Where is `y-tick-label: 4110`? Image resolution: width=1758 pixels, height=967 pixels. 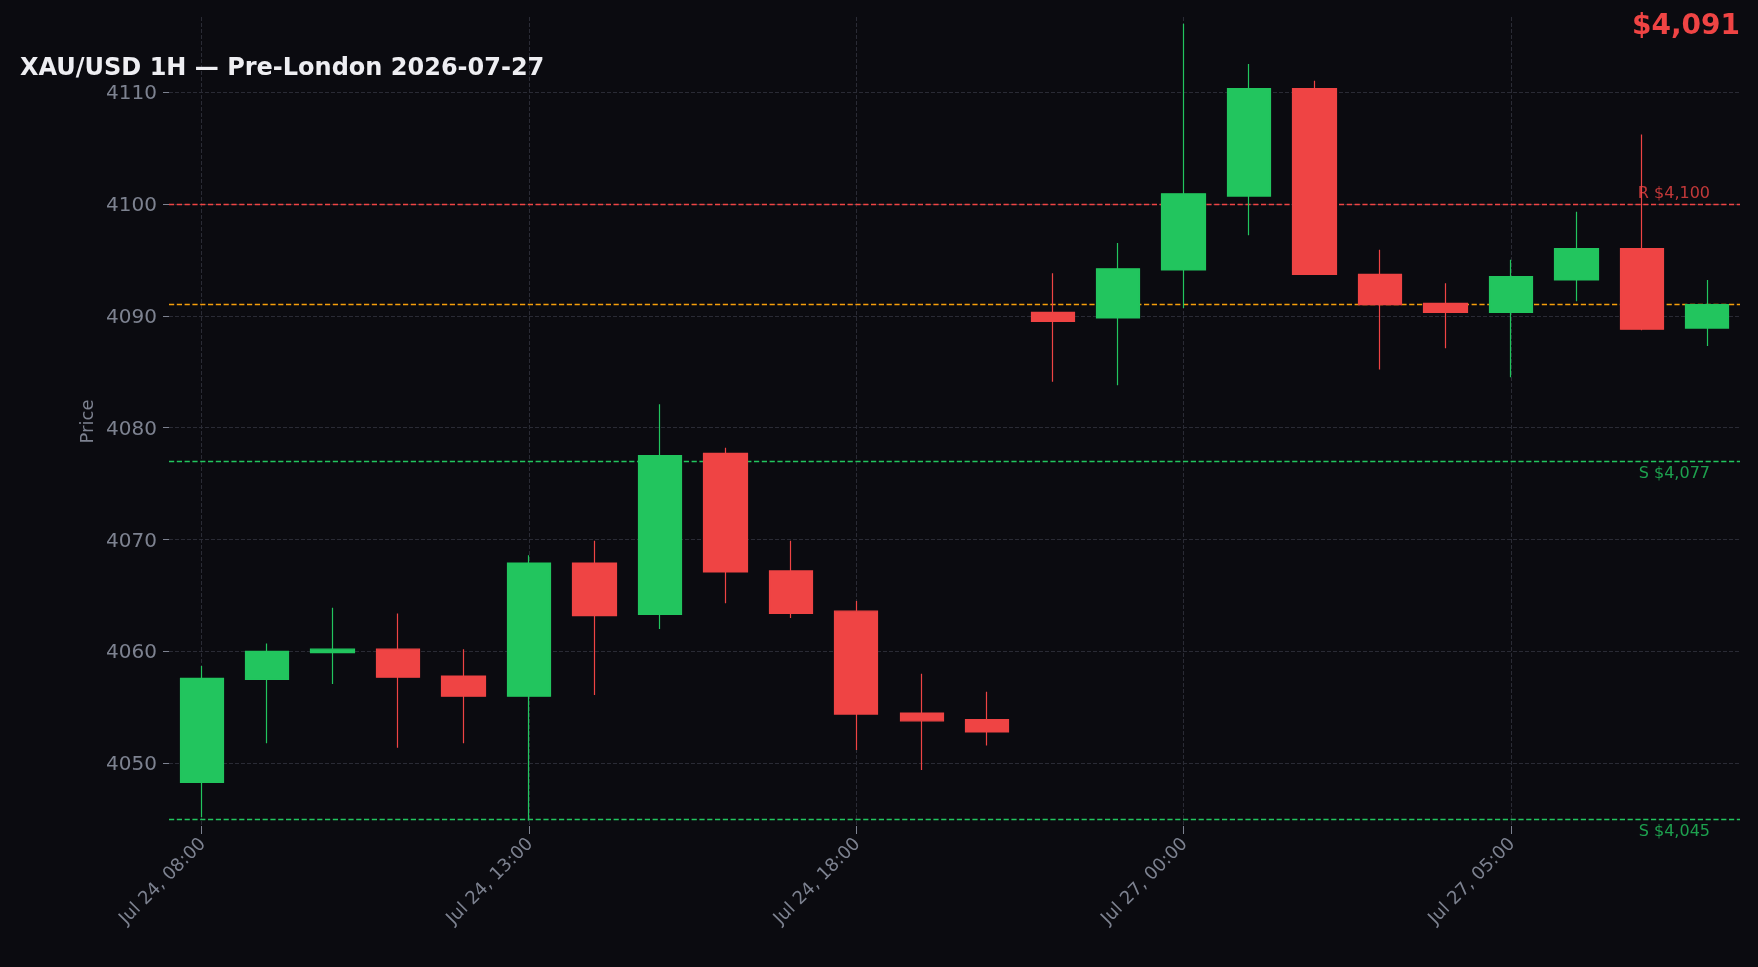 y-tick-label: 4110 is located at coordinates (131, 91).